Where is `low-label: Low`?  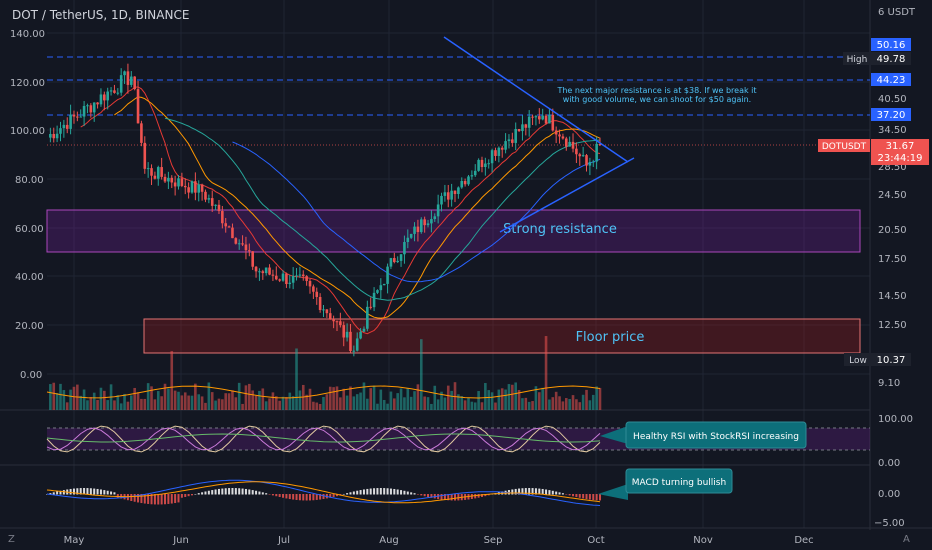 low-label: Low is located at coordinates (858, 361).